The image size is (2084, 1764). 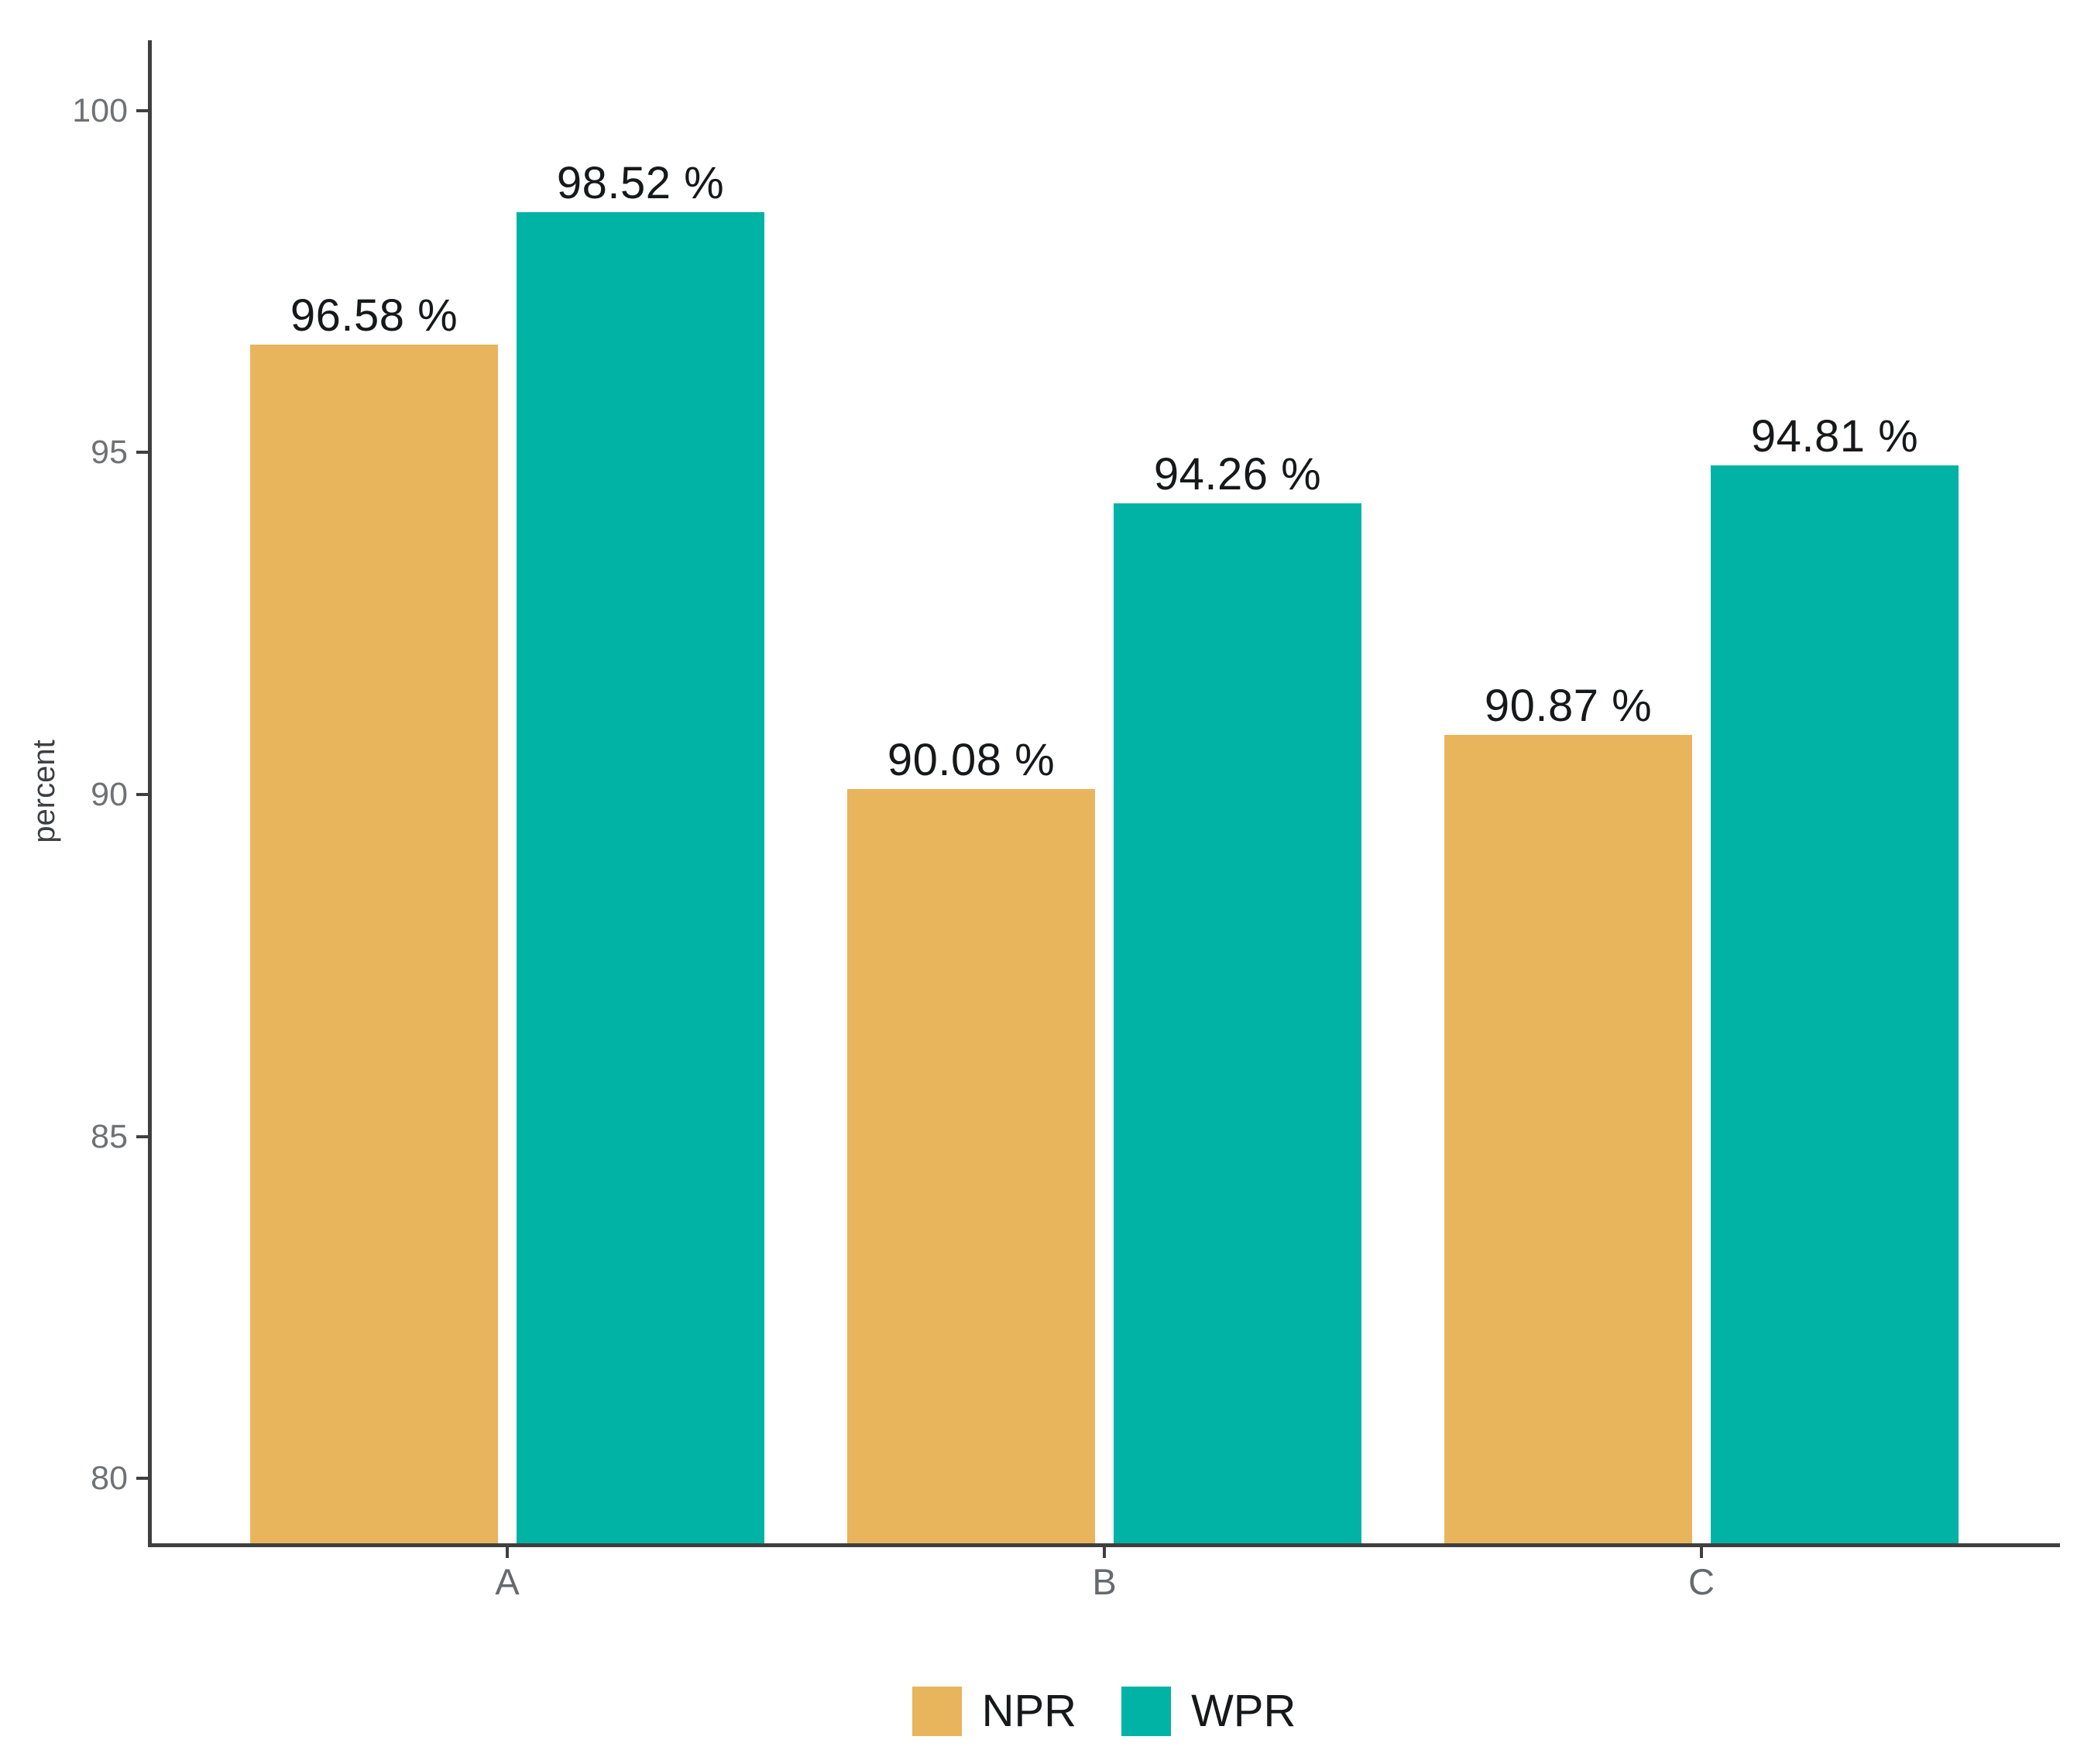 What do you see at coordinates (1237, 473) in the screenshot?
I see `value-label-wpr-b: 94.26 %` at bounding box center [1237, 473].